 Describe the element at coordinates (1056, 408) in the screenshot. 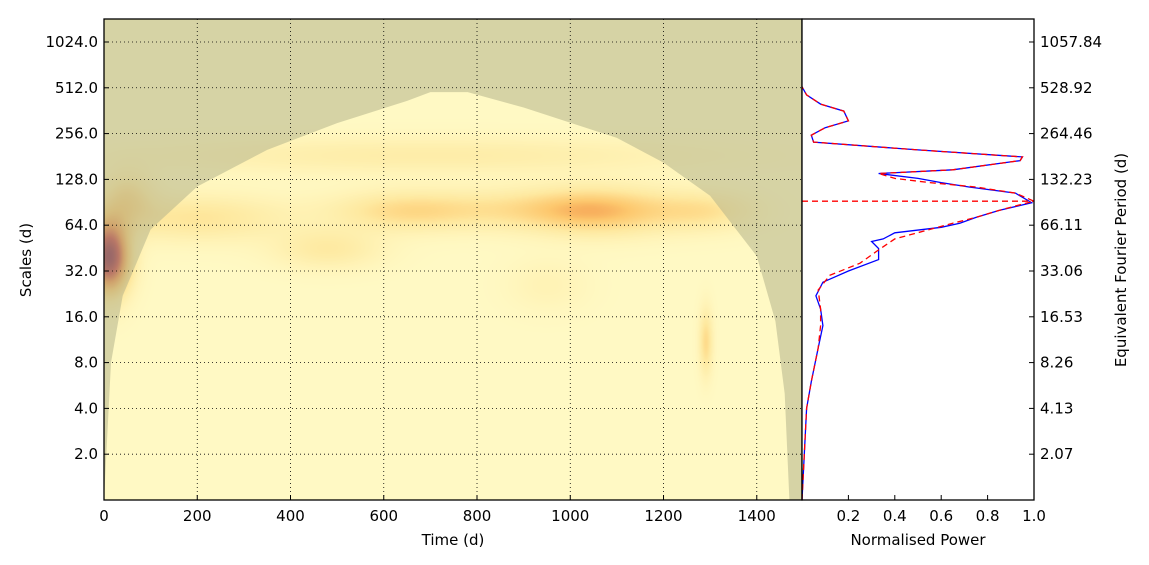

I see `side-y-tick-label: 4.13` at that location.